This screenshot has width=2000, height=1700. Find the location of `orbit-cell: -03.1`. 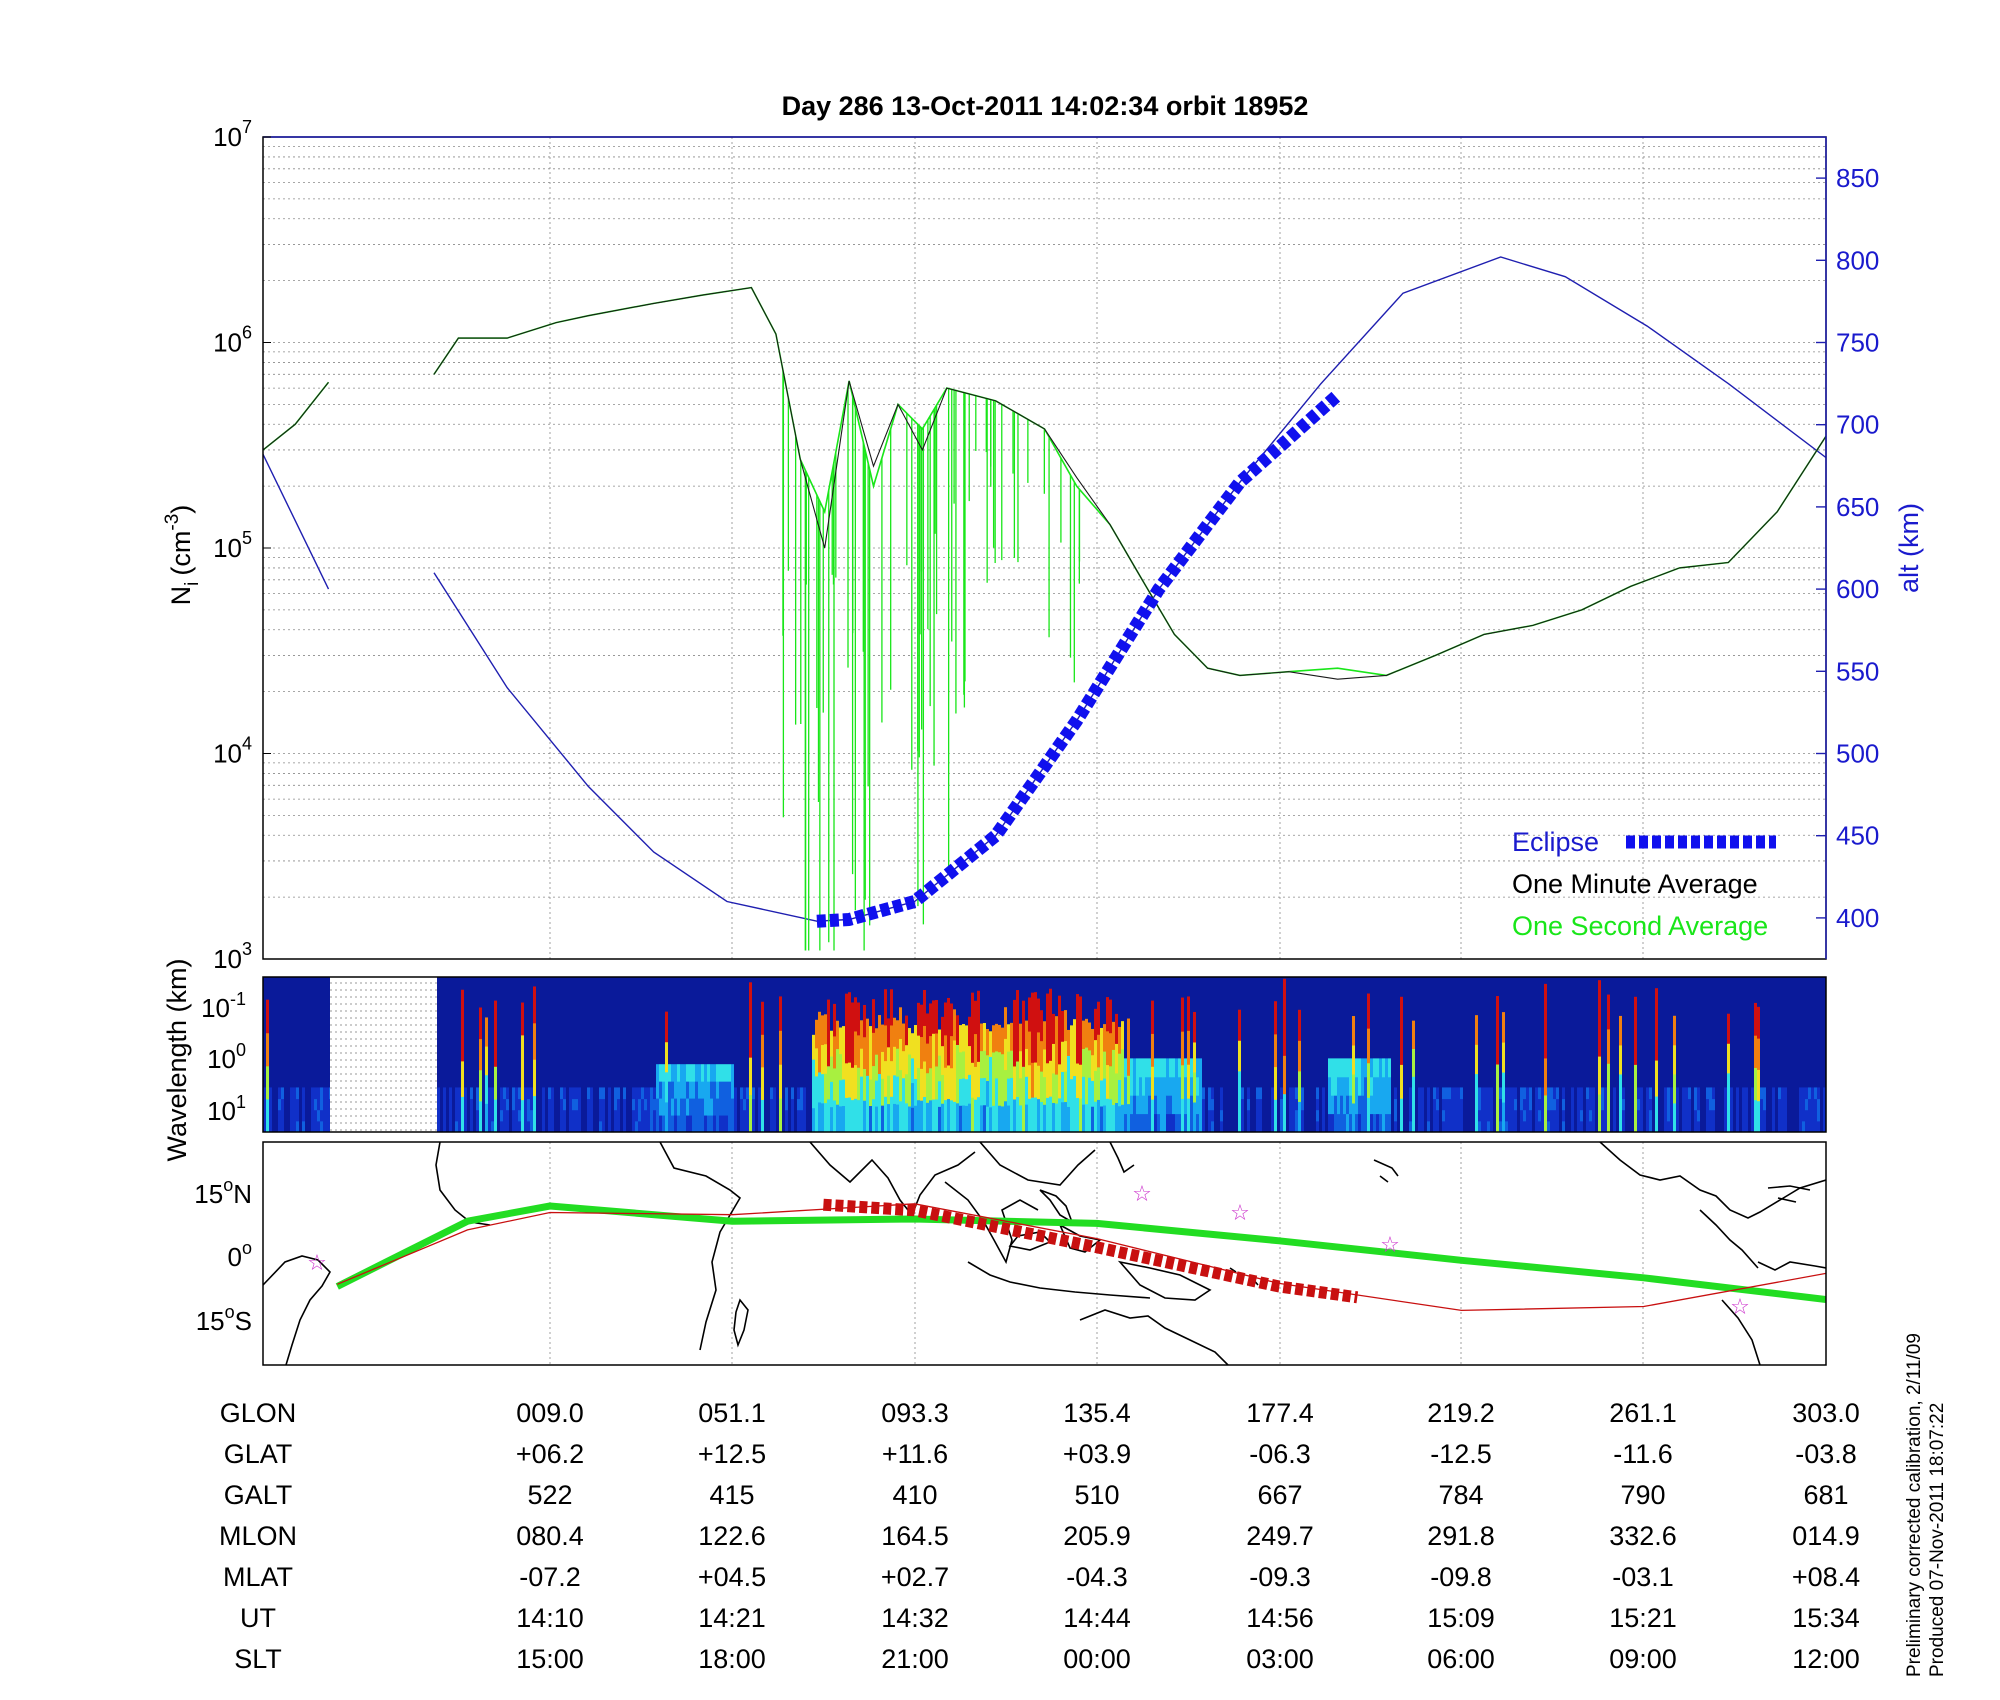

orbit-cell: -03.1 is located at coordinates (1643, 1577).